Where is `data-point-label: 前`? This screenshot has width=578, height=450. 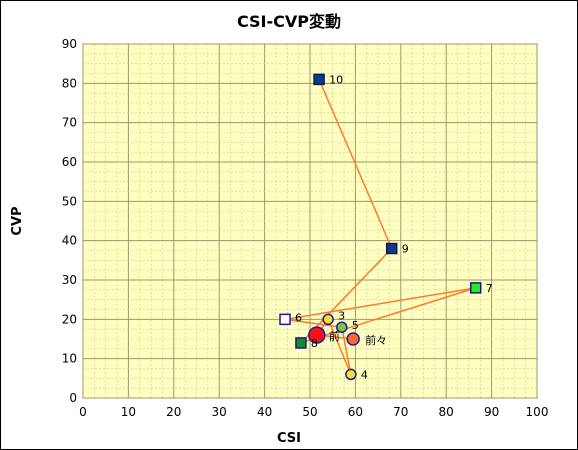 data-point-label: 前 is located at coordinates (334, 336).